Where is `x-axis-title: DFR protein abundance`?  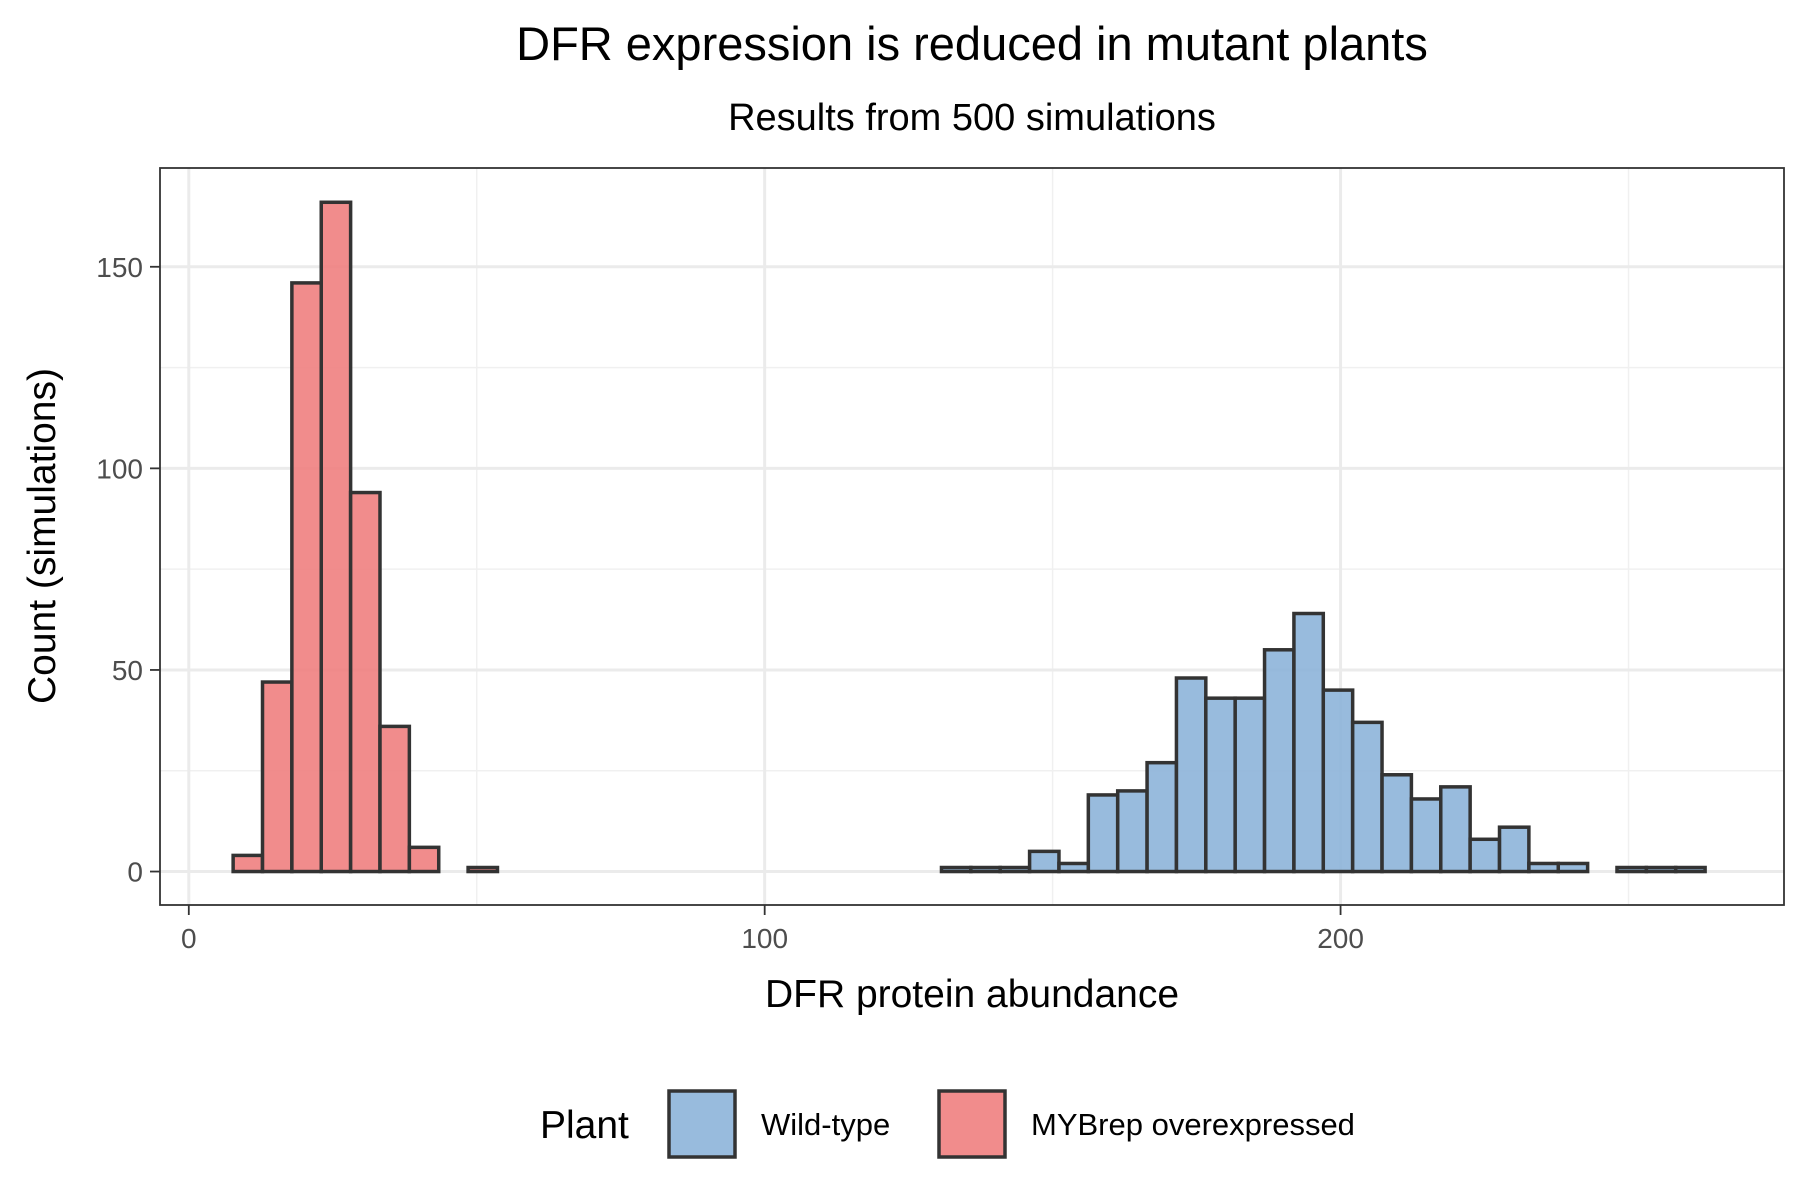
x-axis-title: DFR protein abundance is located at coordinates (972, 994).